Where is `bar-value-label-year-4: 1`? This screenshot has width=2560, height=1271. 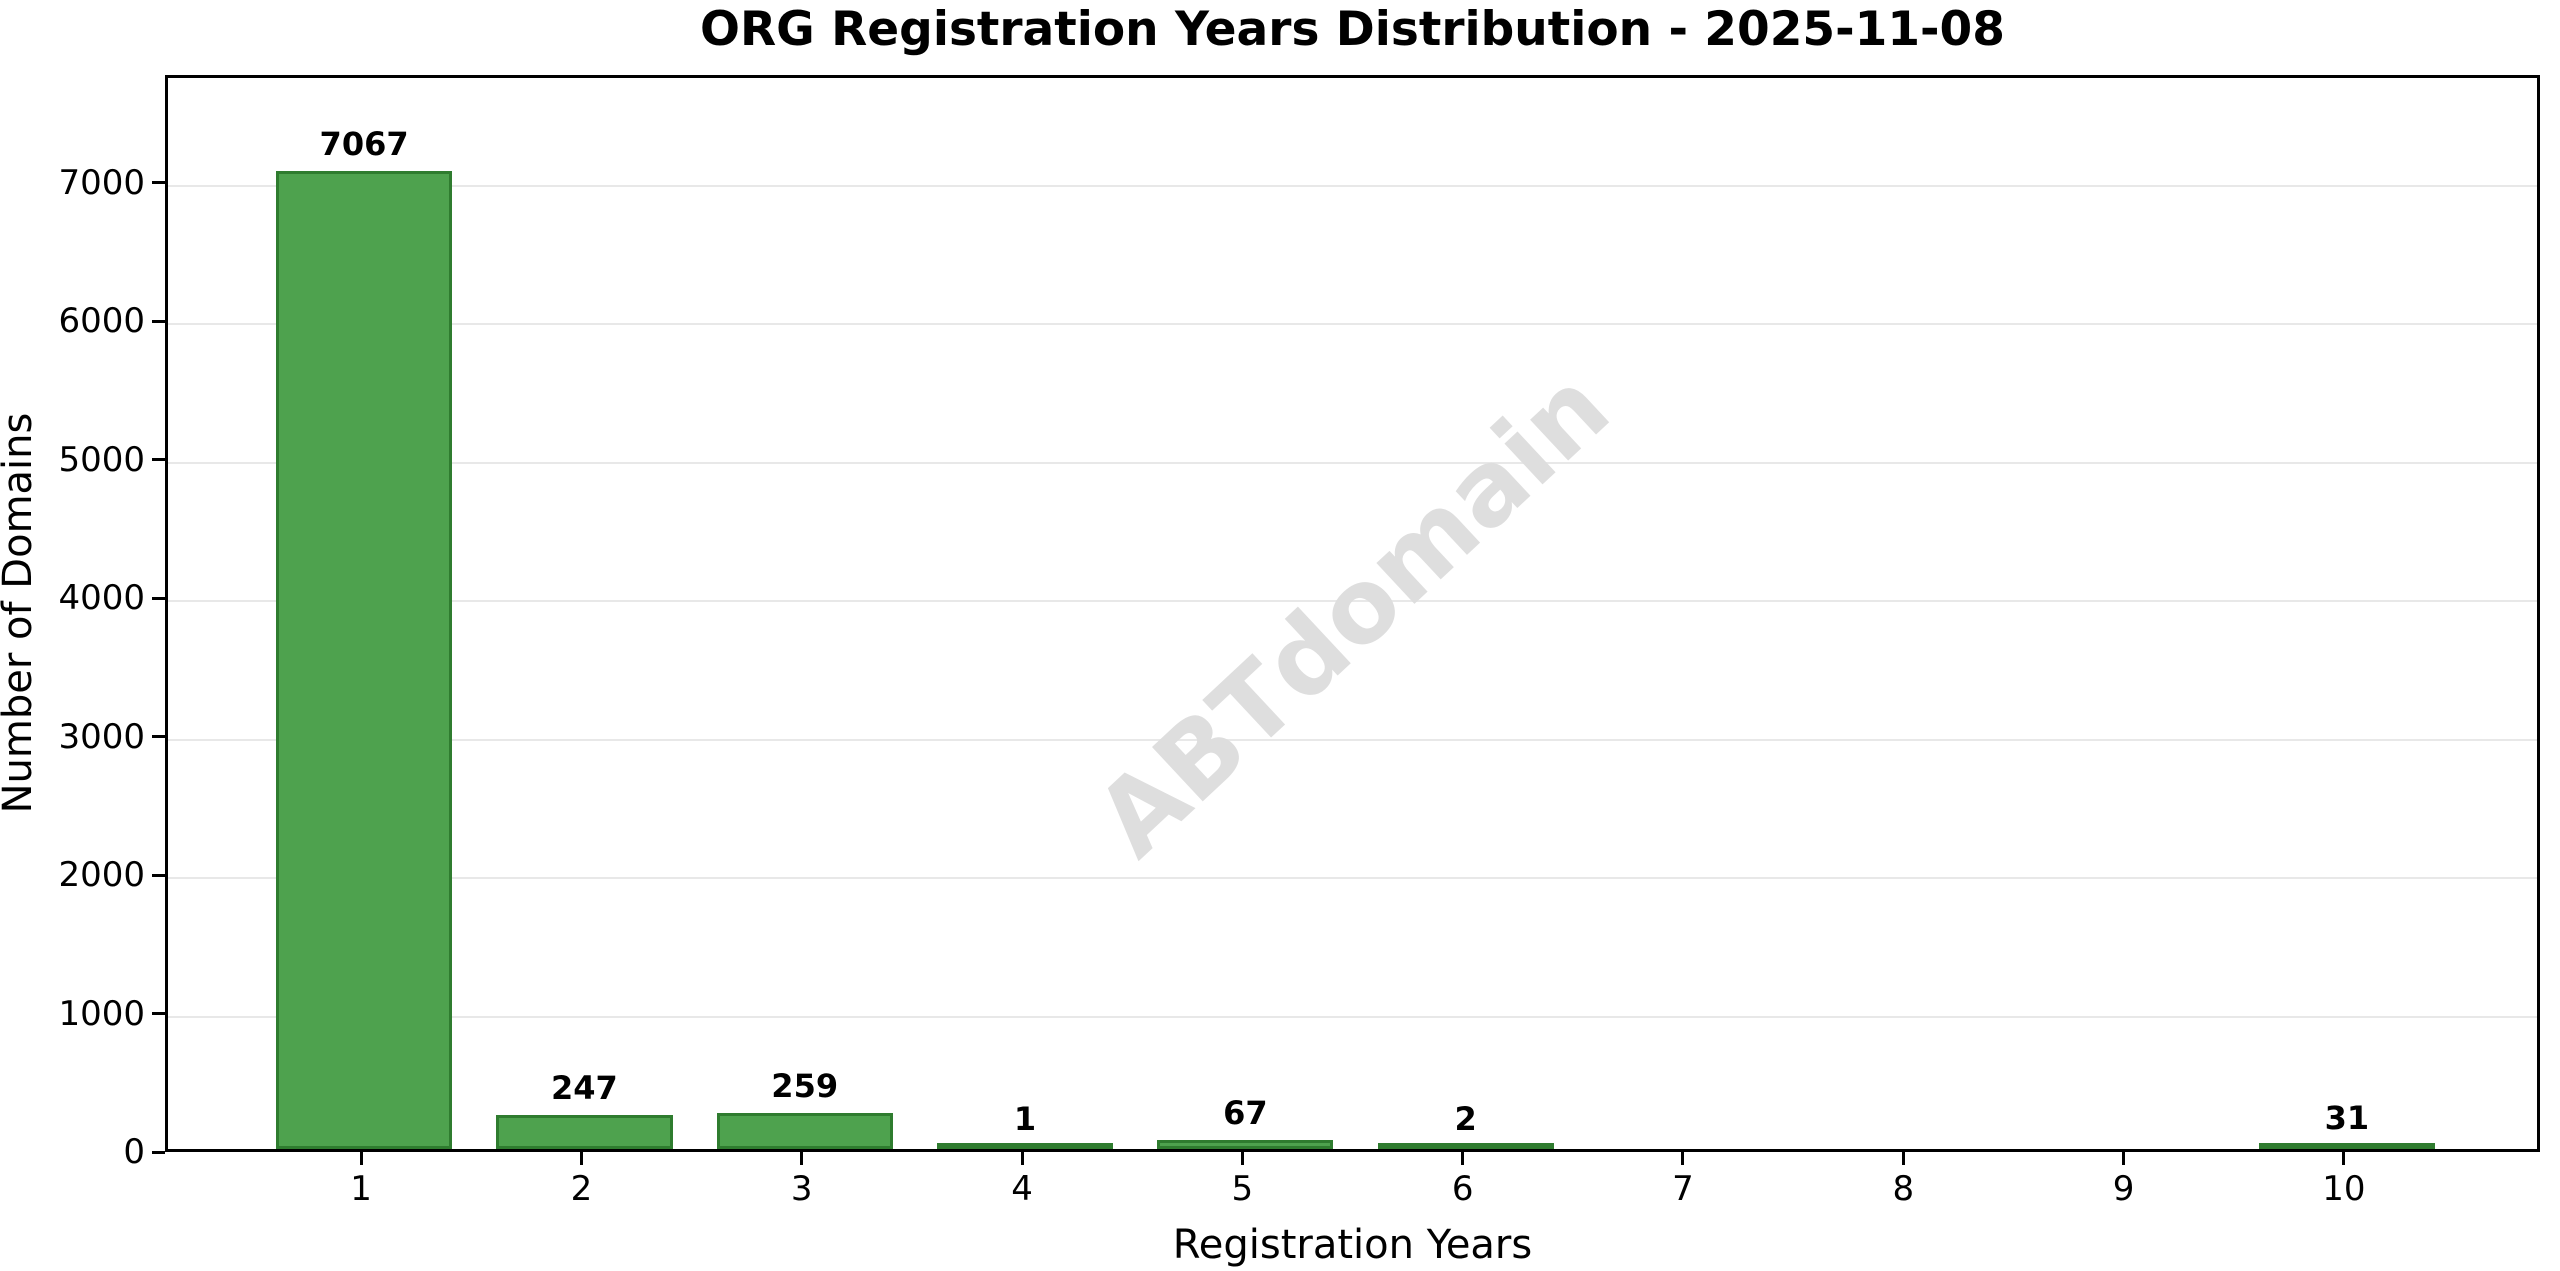 bar-value-label-year-4: 1 is located at coordinates (1025, 1119).